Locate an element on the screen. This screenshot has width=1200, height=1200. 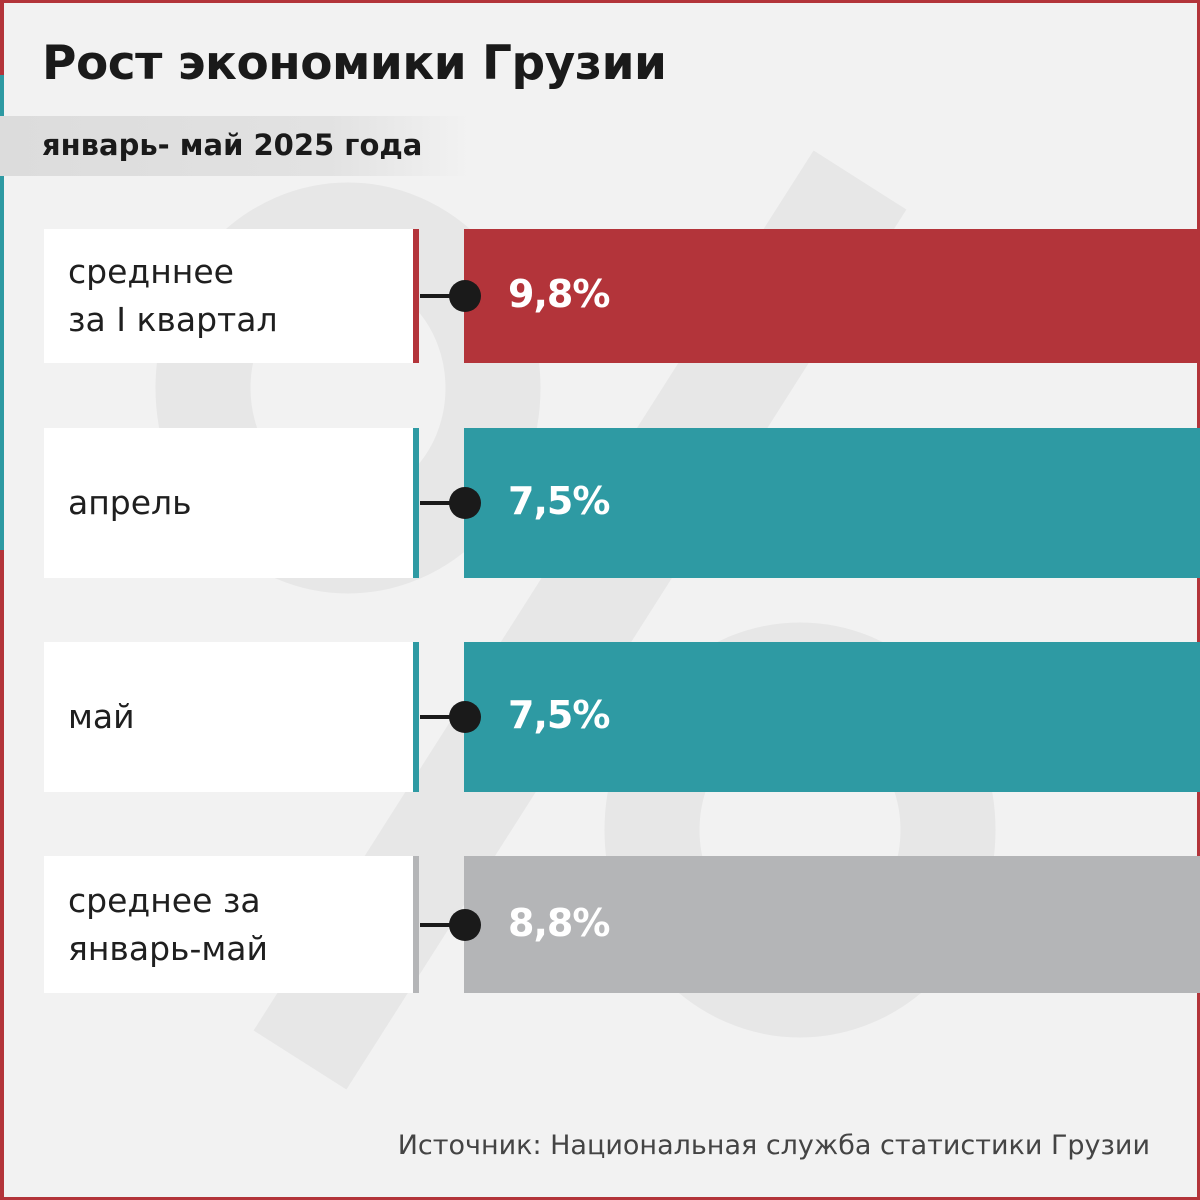
chart-title: Рост экономики Грузии is located at coordinates (354, 63).